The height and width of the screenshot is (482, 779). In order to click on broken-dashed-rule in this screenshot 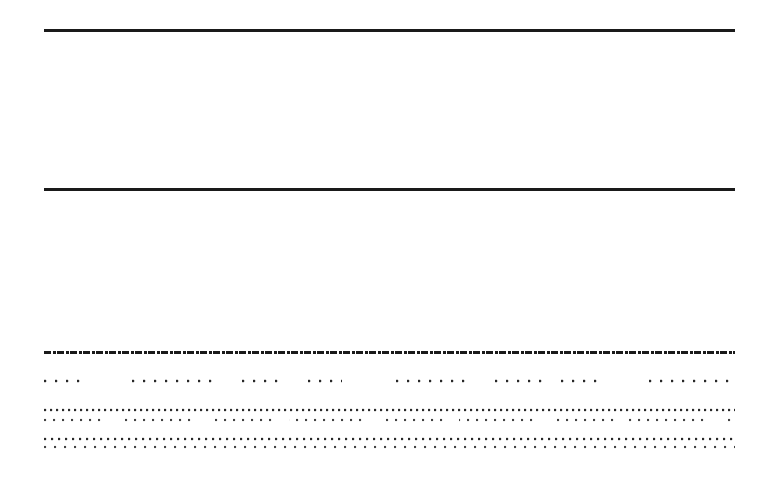, I will do `click(389, 352)`.